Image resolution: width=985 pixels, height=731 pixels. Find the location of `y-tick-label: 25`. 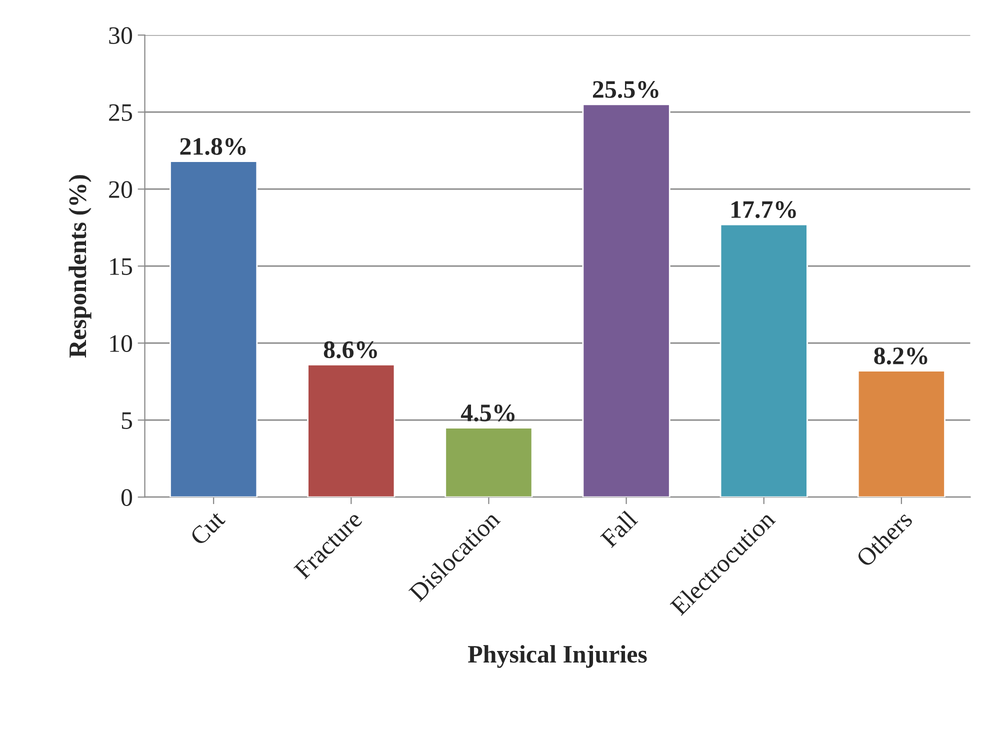

y-tick-label: 25 is located at coordinates (120, 113).